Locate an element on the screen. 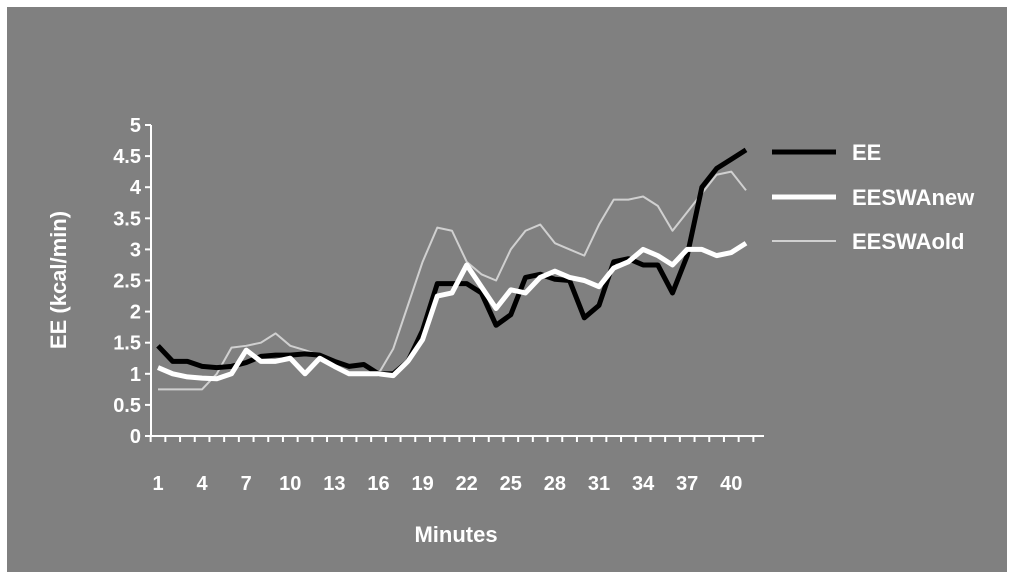 This screenshot has height=581, width=1016. x-tick-label: 7 is located at coordinates (246, 484).